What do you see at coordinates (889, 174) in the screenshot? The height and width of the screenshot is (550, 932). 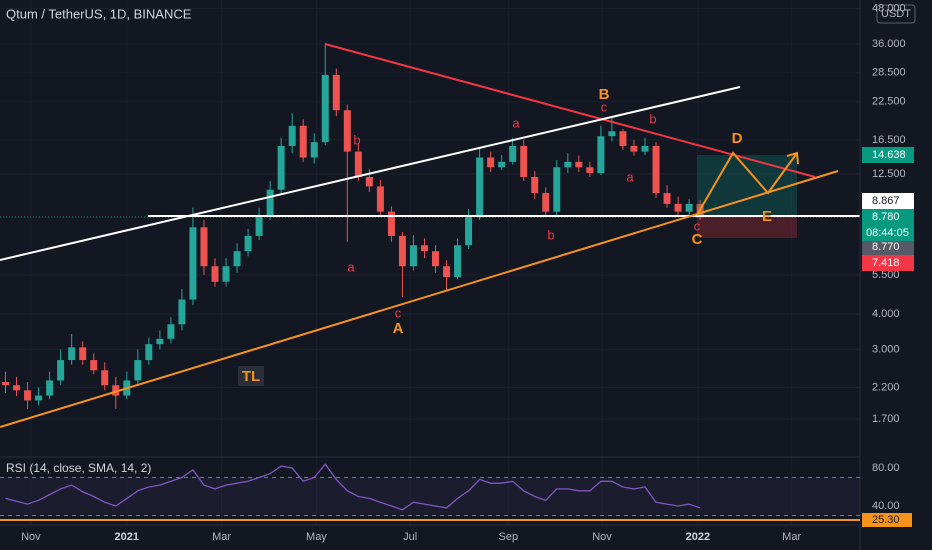 I see `y-tick-label: 12.500` at bounding box center [889, 174].